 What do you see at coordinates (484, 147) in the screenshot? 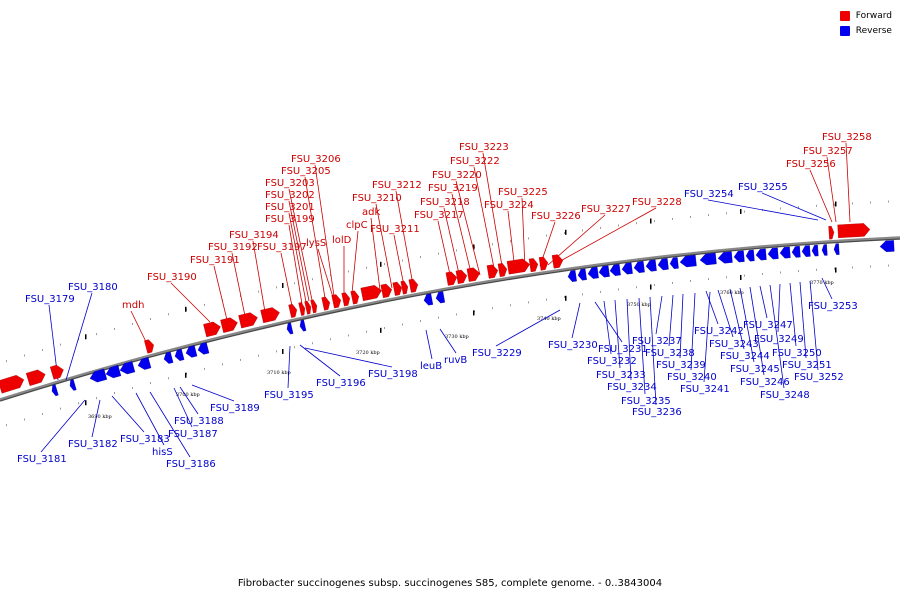
I see `gene-label: FSU_3223` at bounding box center [484, 147].